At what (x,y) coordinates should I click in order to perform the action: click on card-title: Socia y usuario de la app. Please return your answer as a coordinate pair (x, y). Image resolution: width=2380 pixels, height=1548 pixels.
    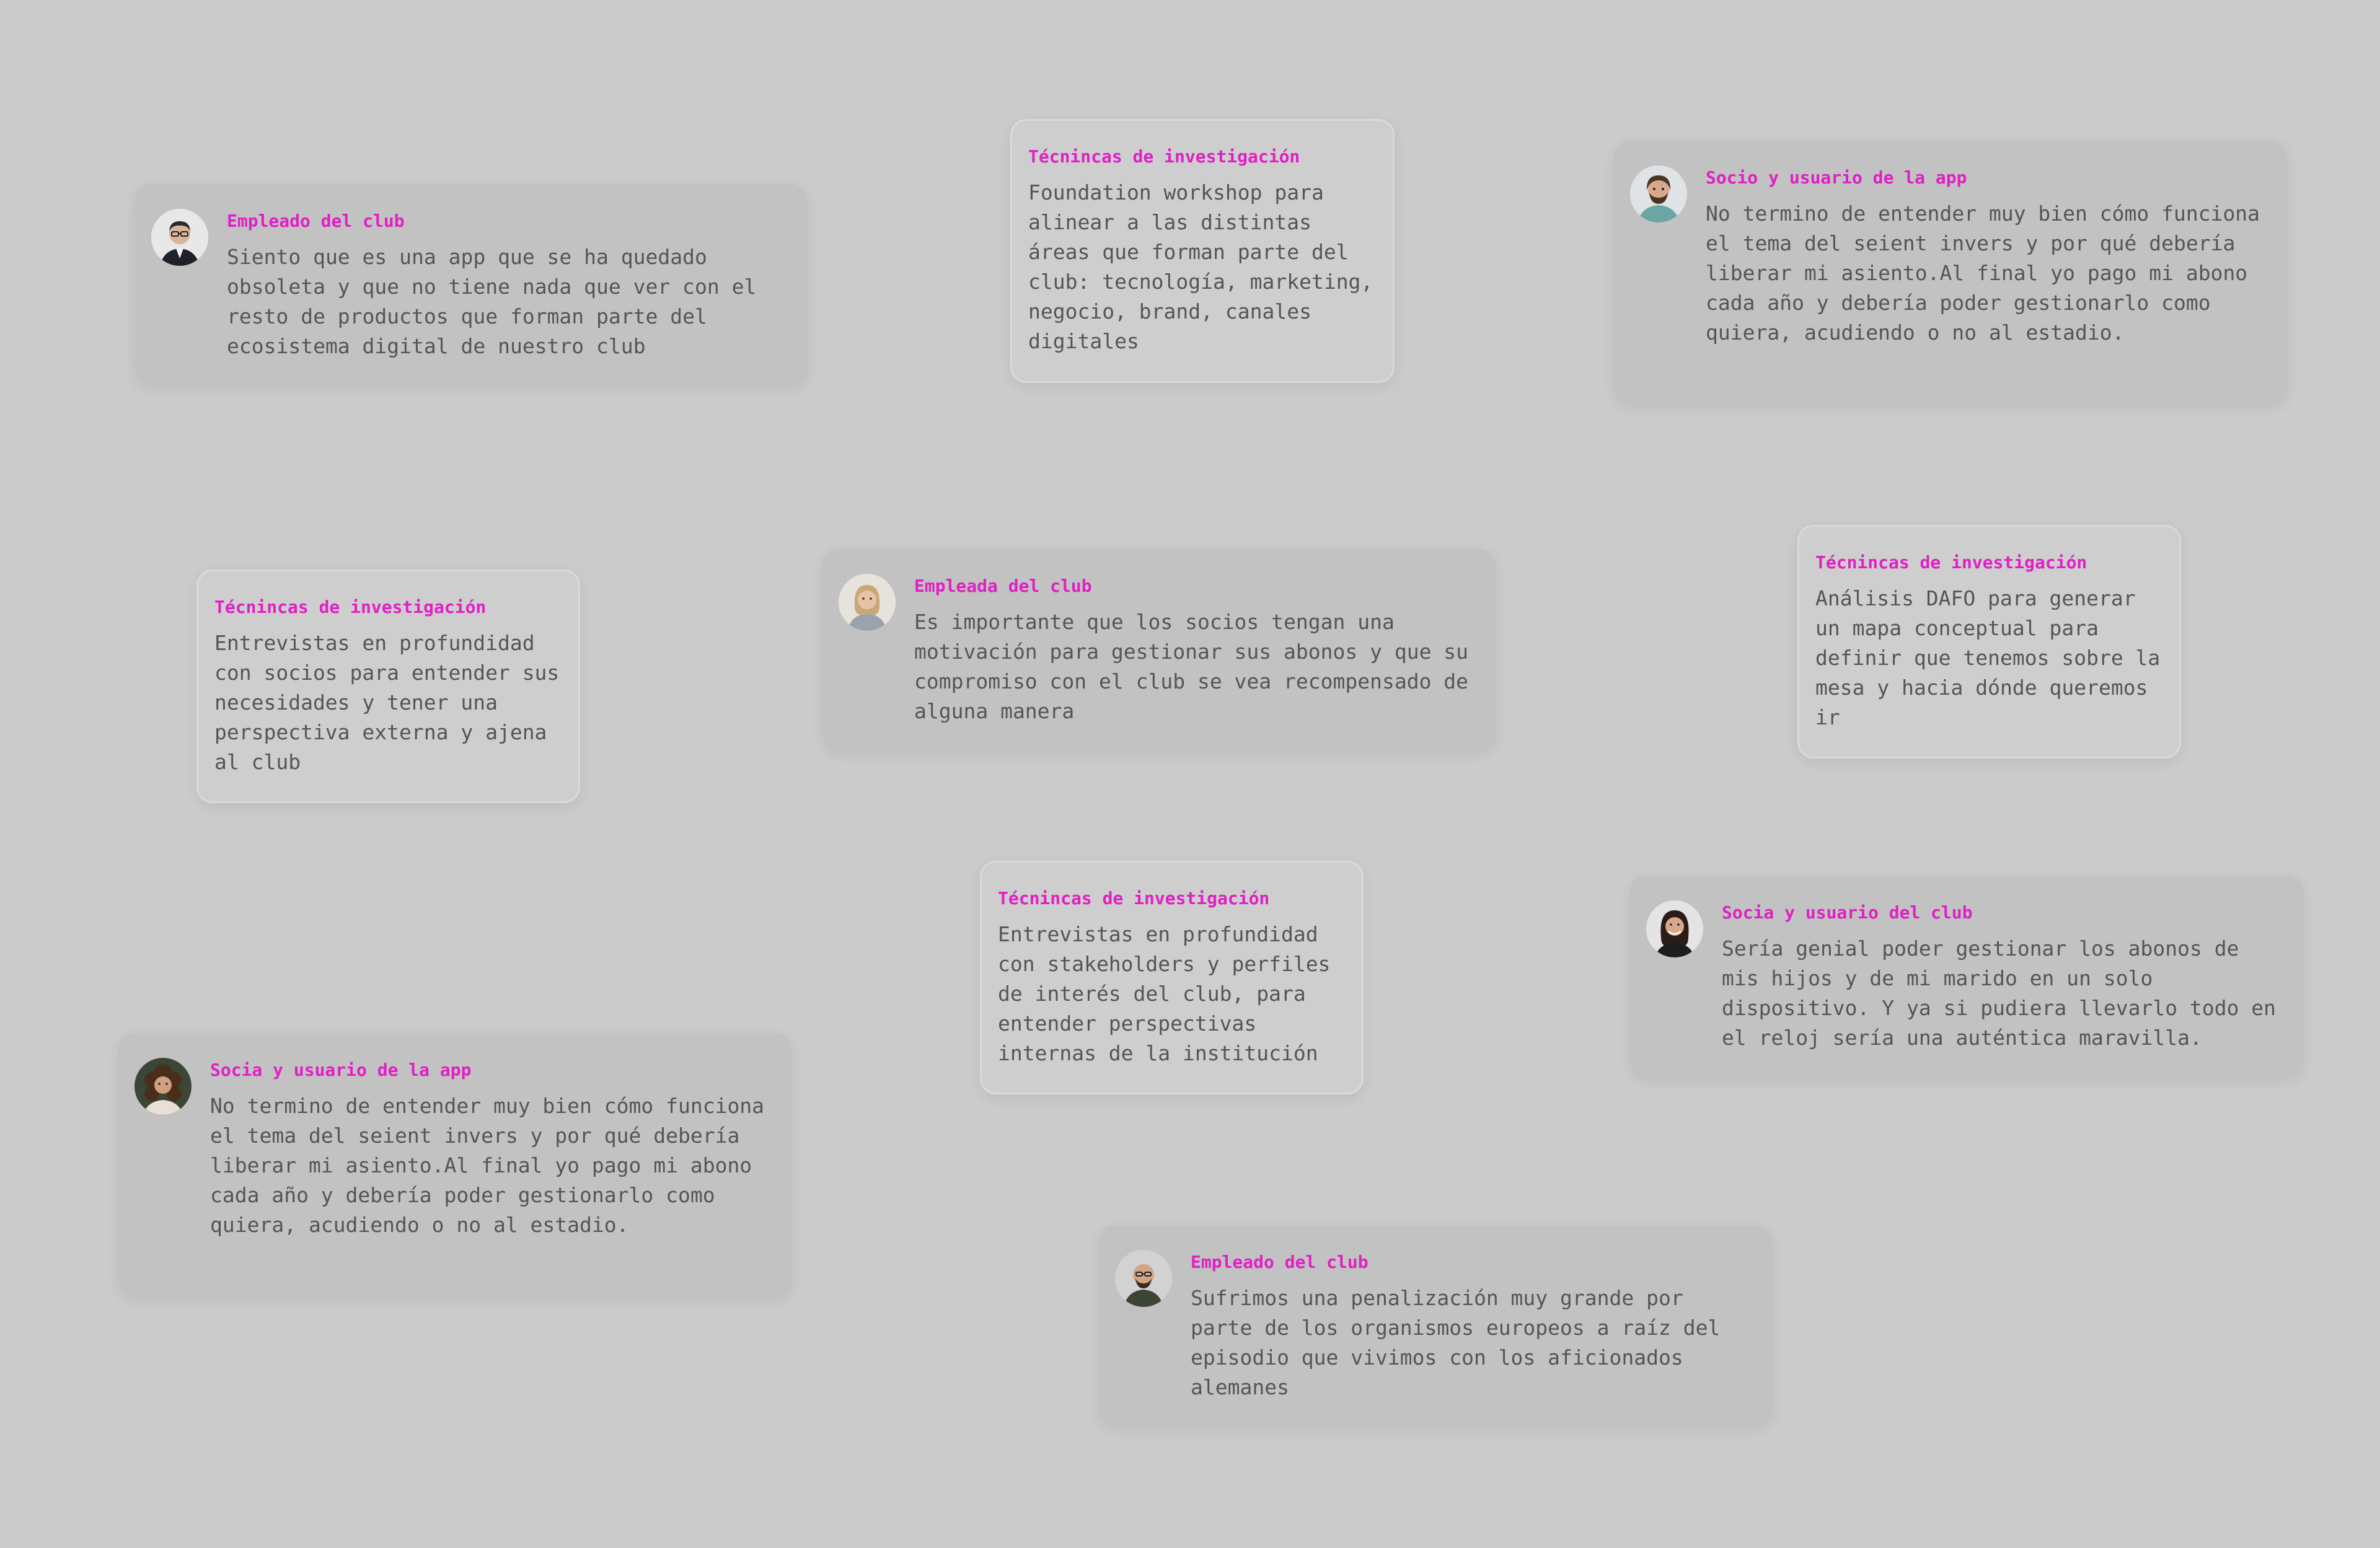
    Looking at the image, I should click on (341, 1070).